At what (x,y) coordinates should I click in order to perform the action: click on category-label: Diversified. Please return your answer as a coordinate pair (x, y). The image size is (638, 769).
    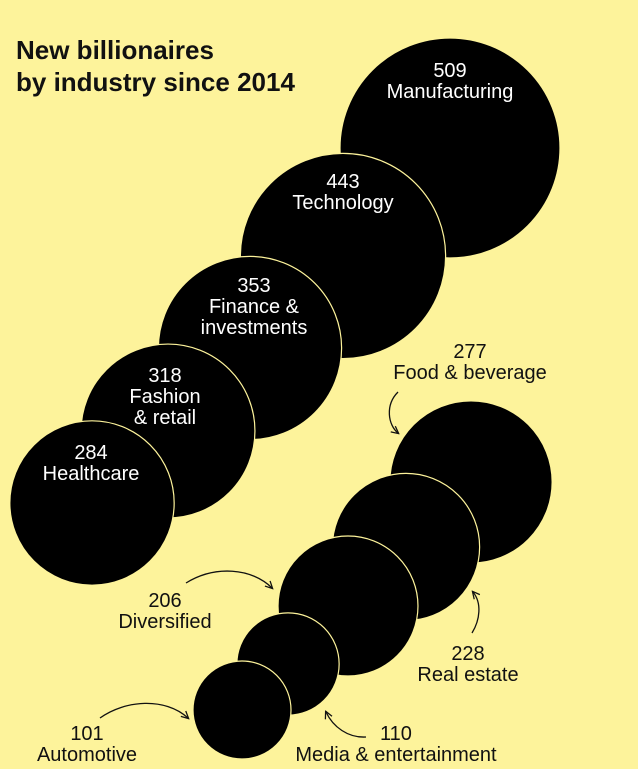
    Looking at the image, I should click on (164, 622).